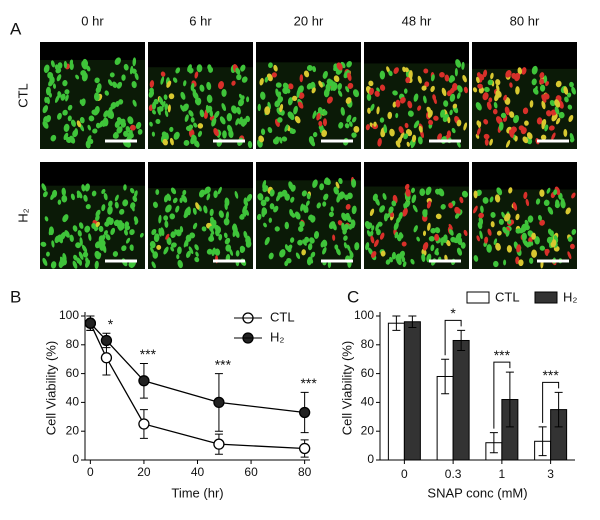 The width and height of the screenshot is (600, 520). Describe the element at coordinates (461, 340) in the screenshot. I see `error-bar` at that location.